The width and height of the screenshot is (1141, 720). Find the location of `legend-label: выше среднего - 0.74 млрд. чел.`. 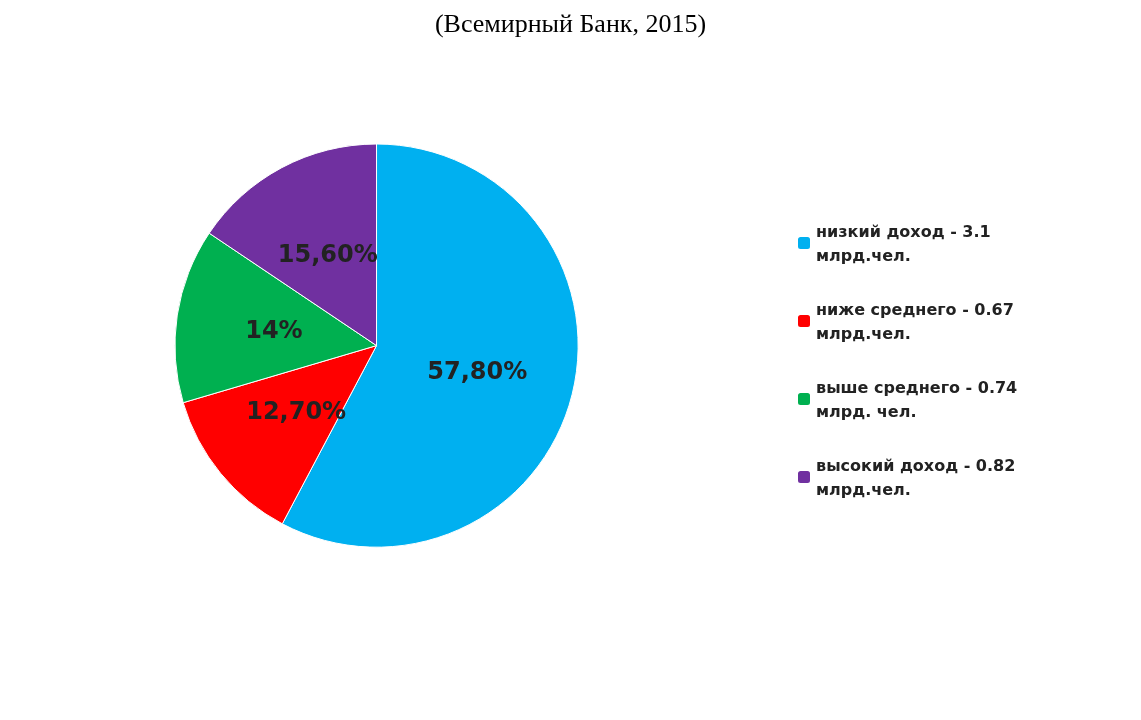

legend-label: выше среднего - 0.74 млрд. чел. is located at coordinates (919, 399).